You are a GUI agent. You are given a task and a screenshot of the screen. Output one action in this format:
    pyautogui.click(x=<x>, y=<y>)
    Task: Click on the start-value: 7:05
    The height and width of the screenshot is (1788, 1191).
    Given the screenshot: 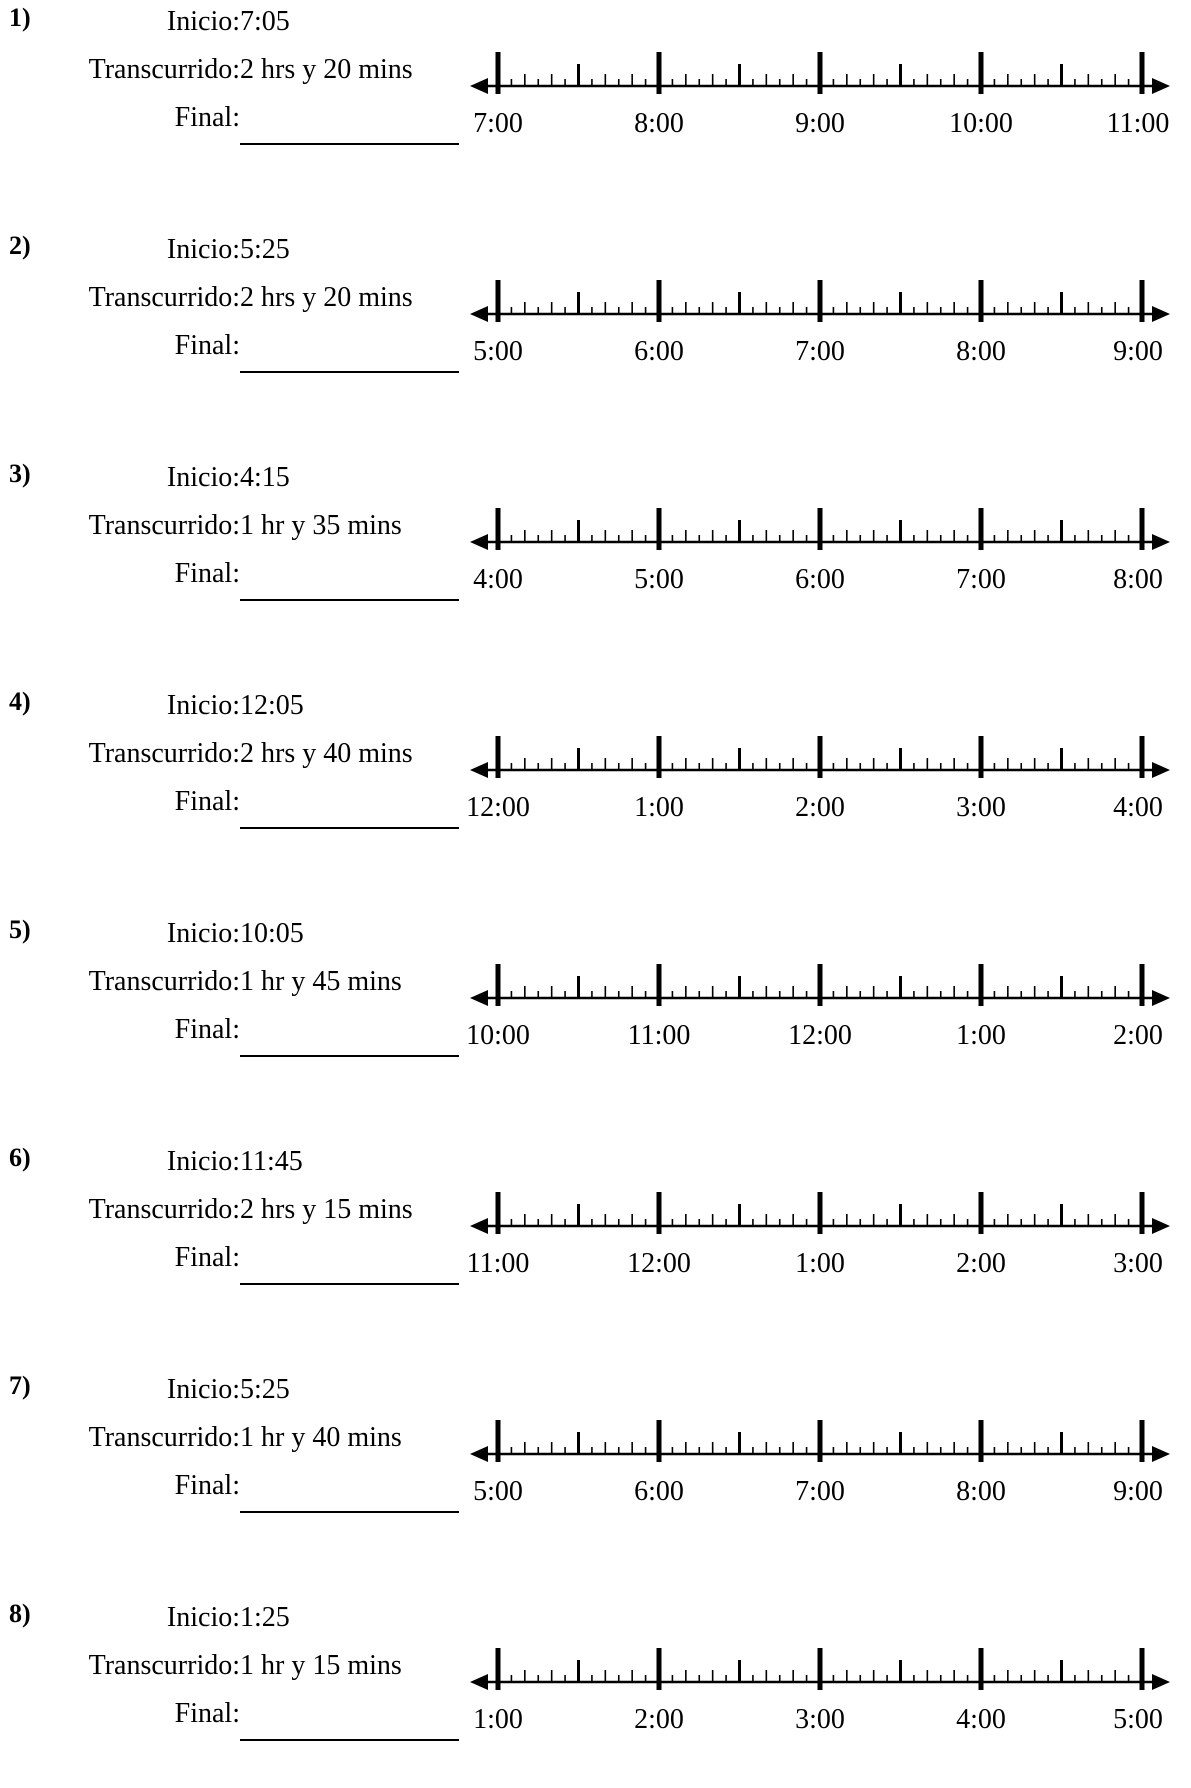 What is the action you would take?
    pyautogui.click(x=265, y=21)
    